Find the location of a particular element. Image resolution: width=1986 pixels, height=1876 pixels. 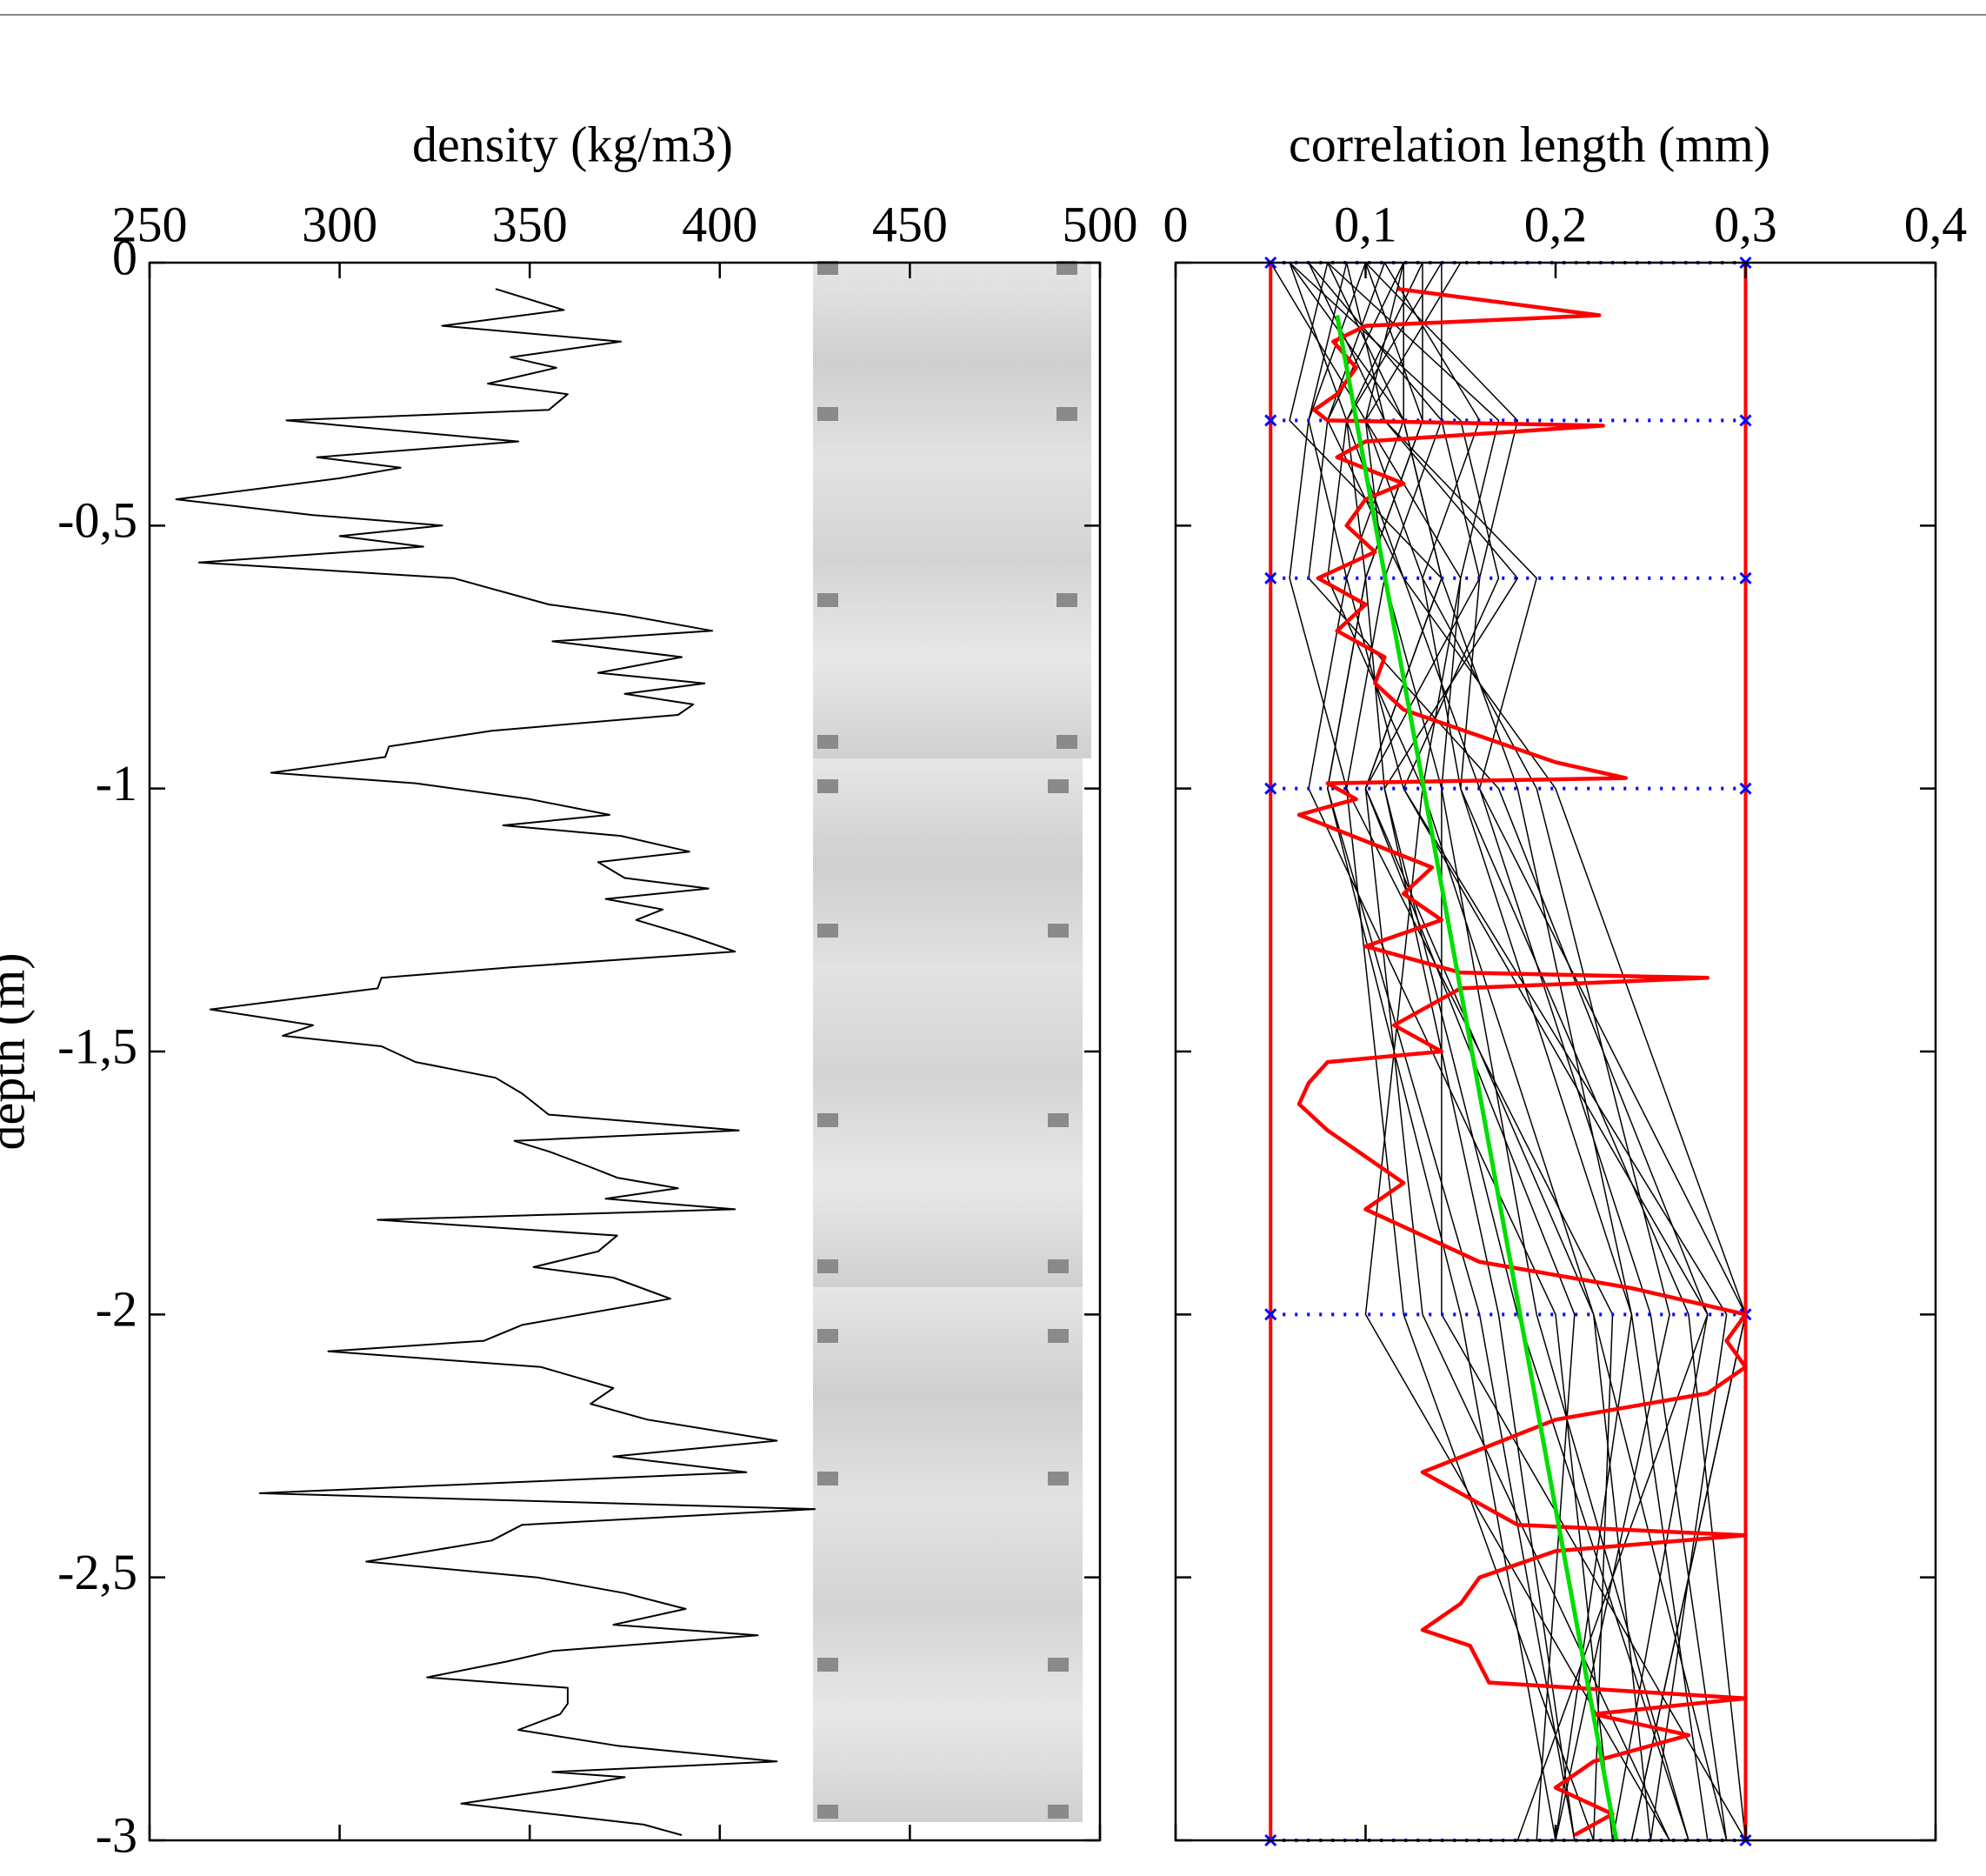

y-tick-label: -1,5 is located at coordinates (97, 1046).